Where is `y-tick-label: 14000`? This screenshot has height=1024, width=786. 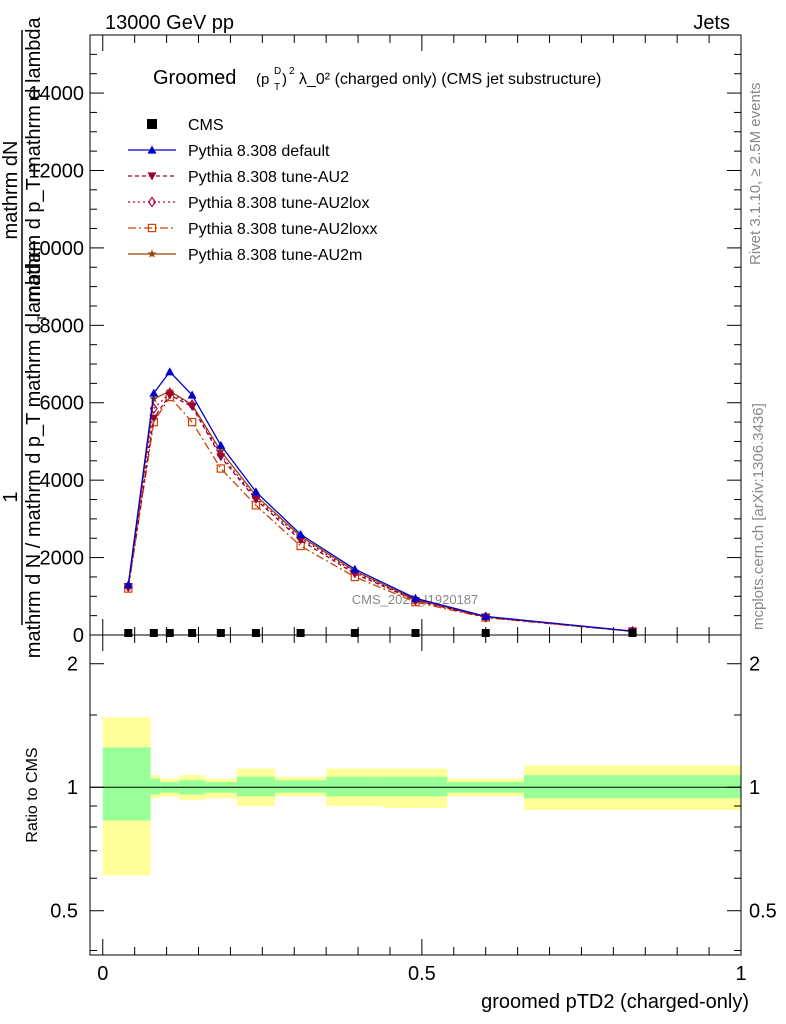 y-tick-label: 14000 is located at coordinates (56, 94).